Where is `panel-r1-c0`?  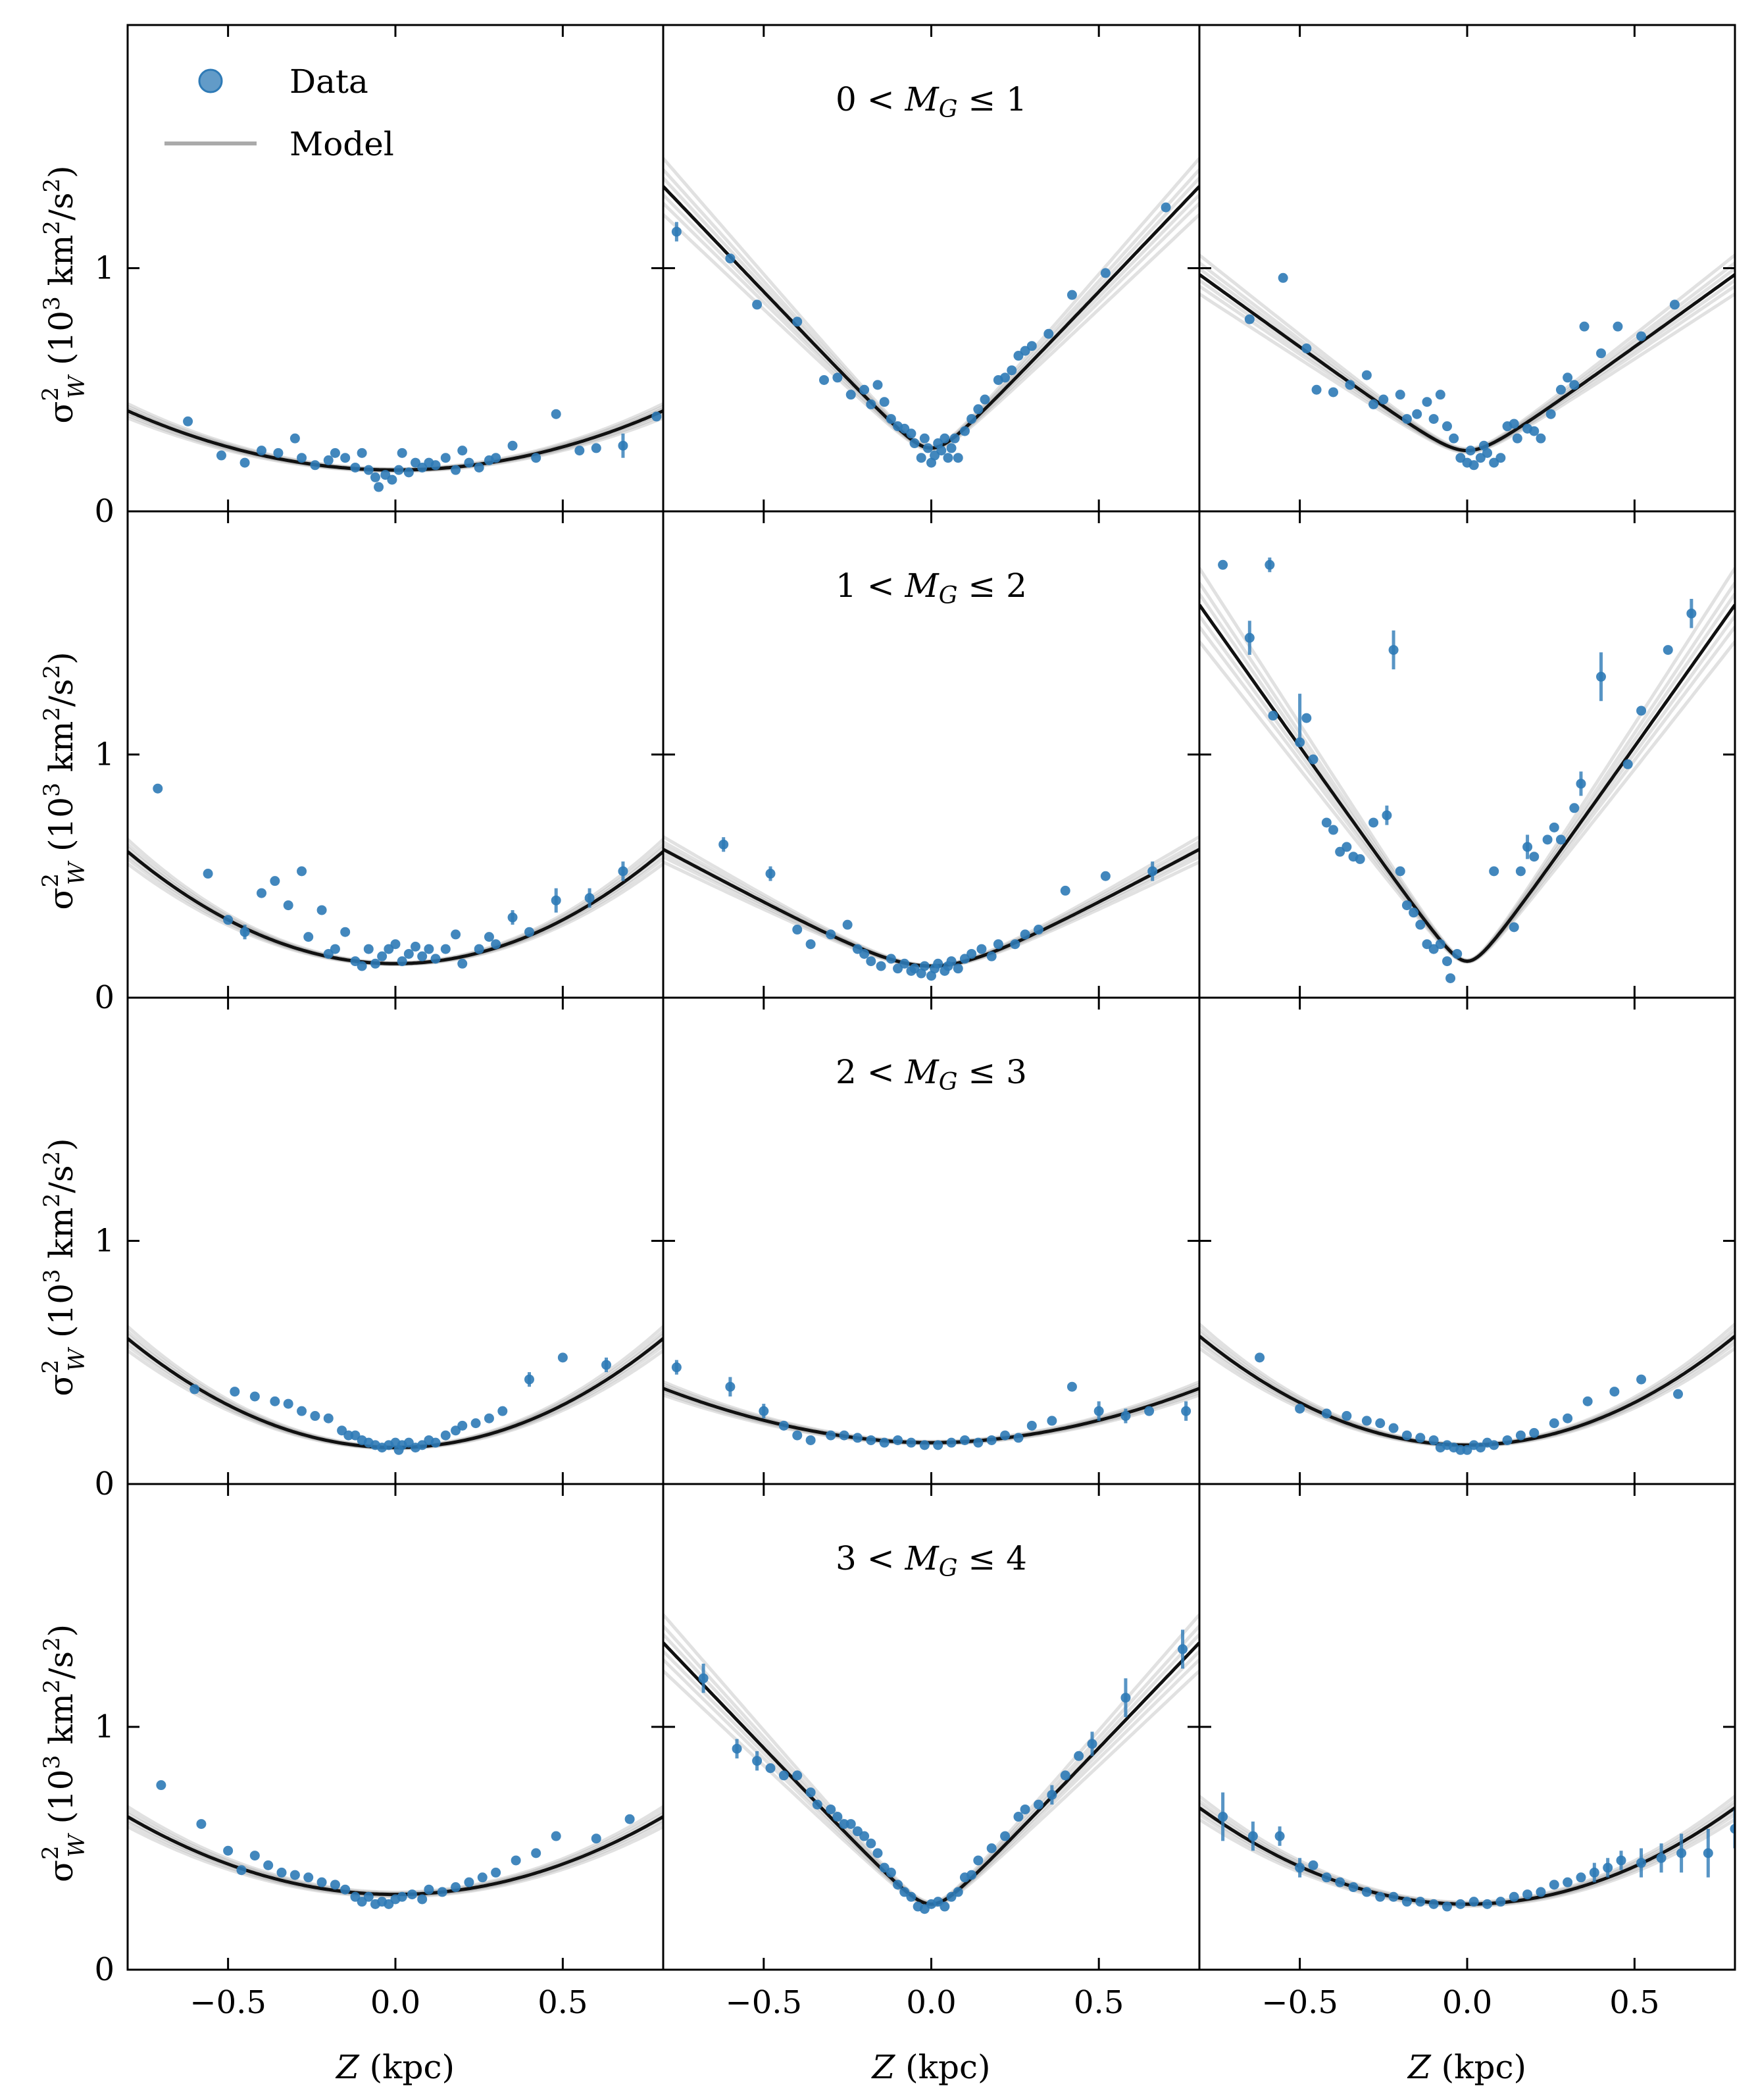 panel-r1-c0 is located at coordinates (395, 754).